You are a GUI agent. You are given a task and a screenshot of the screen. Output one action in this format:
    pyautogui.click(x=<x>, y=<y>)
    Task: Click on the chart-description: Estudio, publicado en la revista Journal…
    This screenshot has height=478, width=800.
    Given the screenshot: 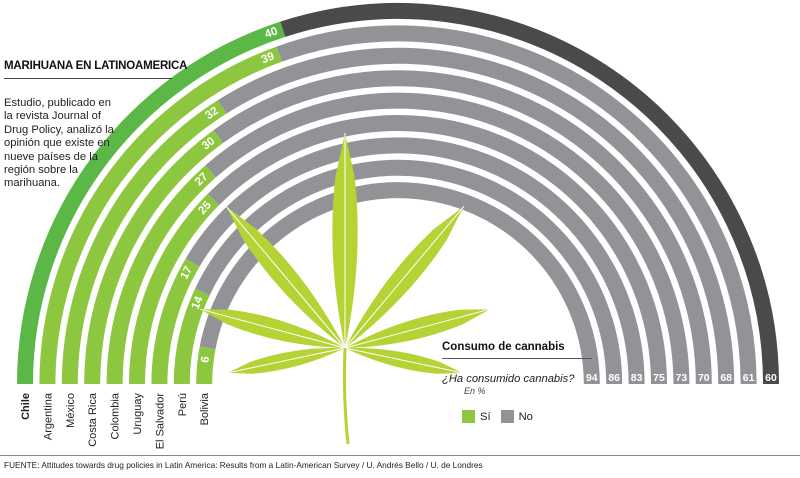 What is the action you would take?
    pyautogui.click(x=59, y=143)
    